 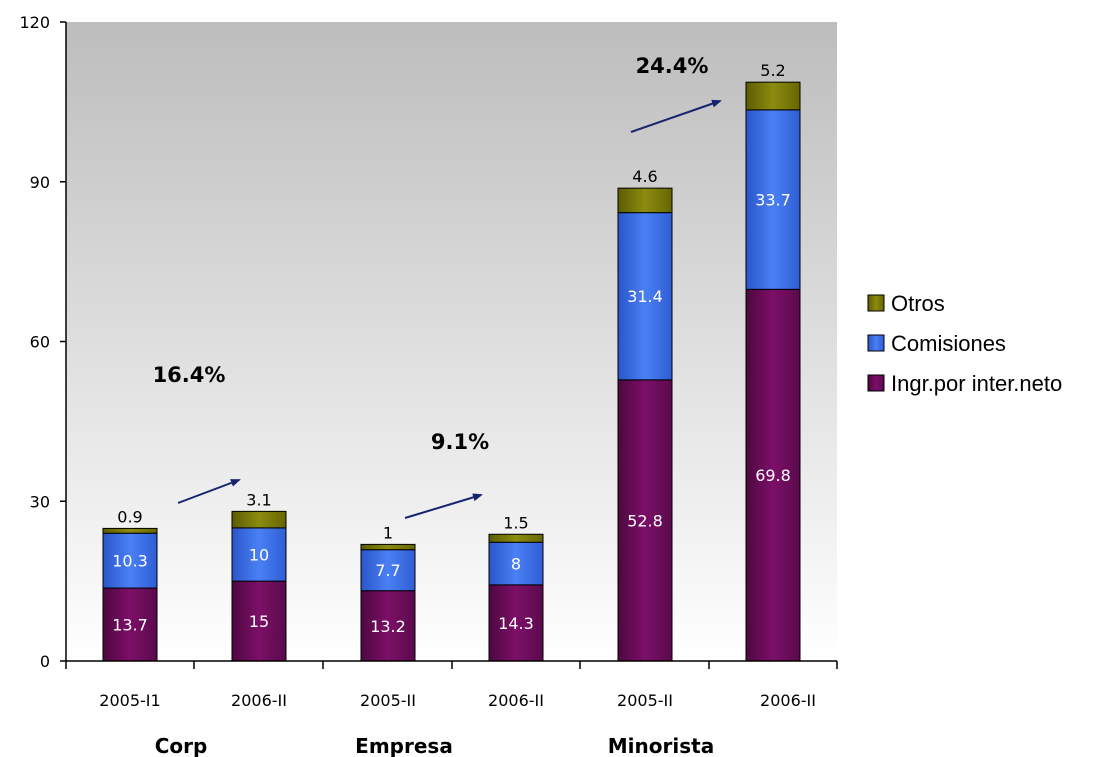 I want to click on bar-value-label: 13.7, so click(x=130, y=625).